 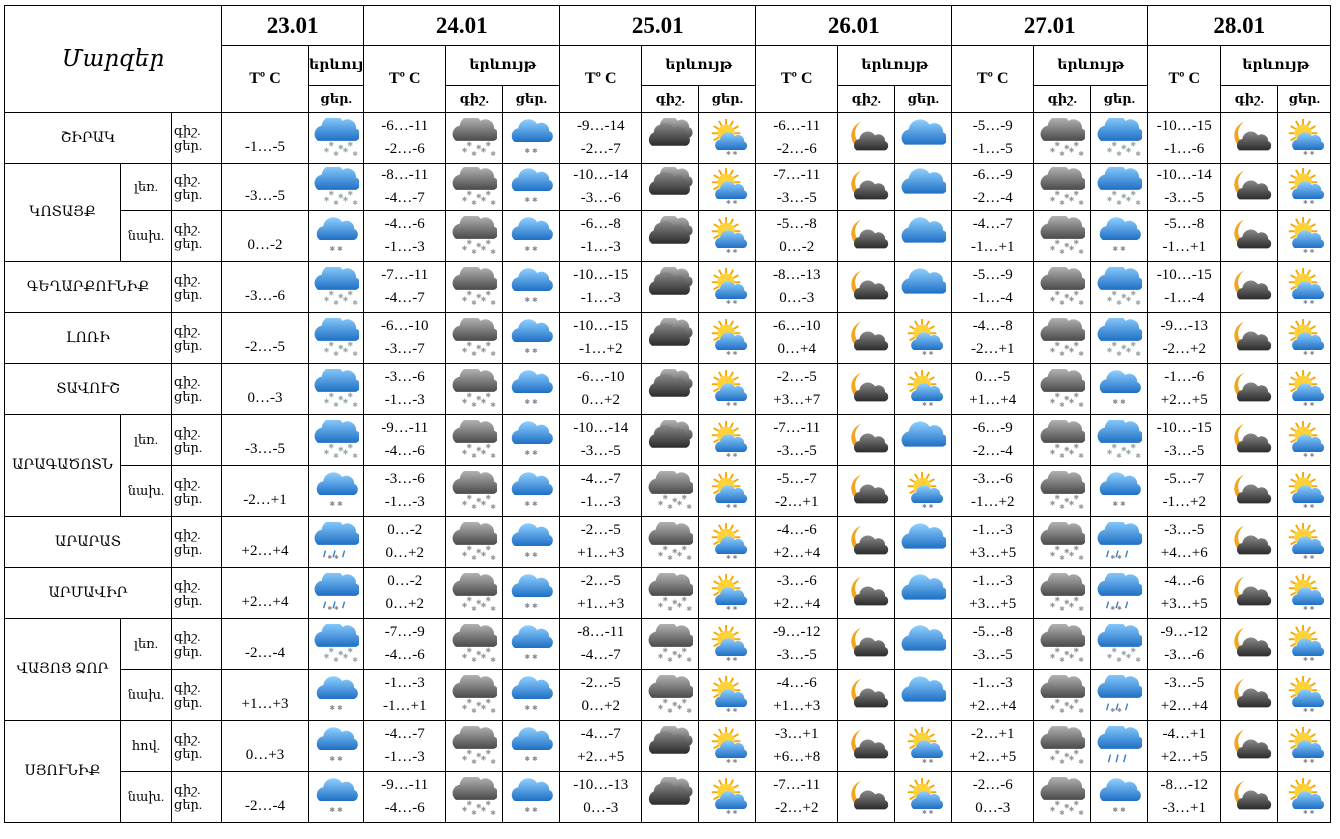 I want to click on night-temperature: -3…-6, so click(x=992, y=479).